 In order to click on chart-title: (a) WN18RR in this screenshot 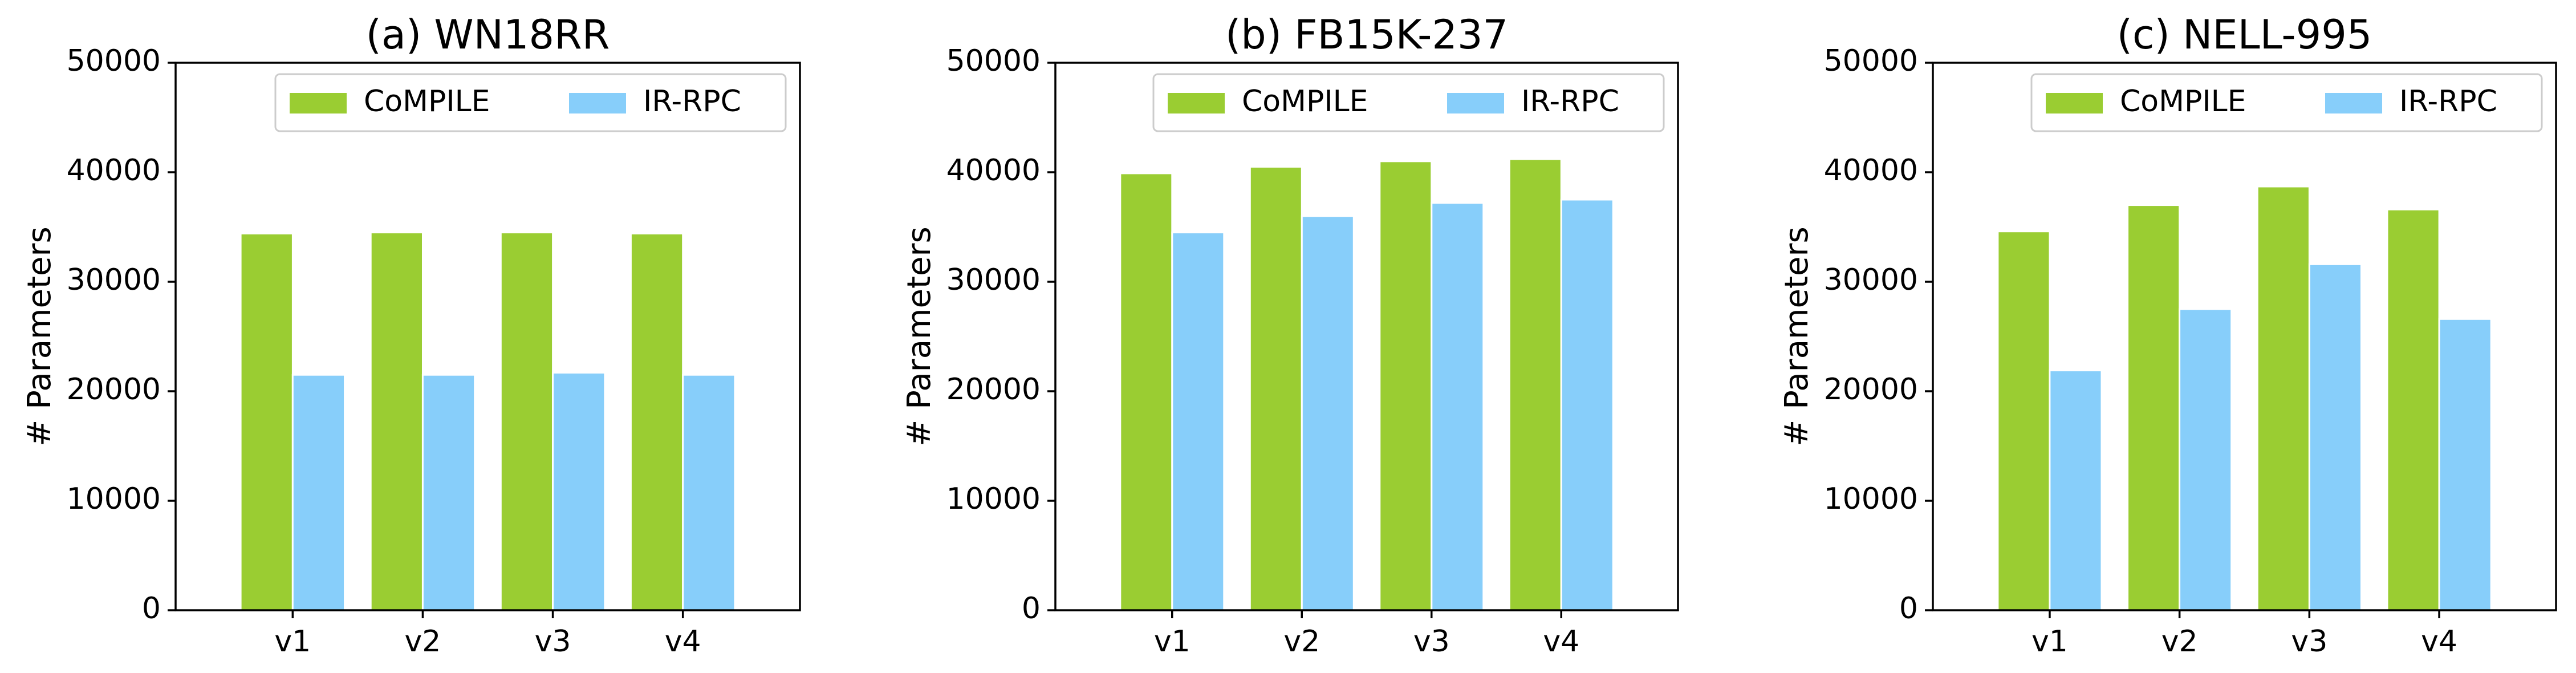, I will do `click(488, 34)`.